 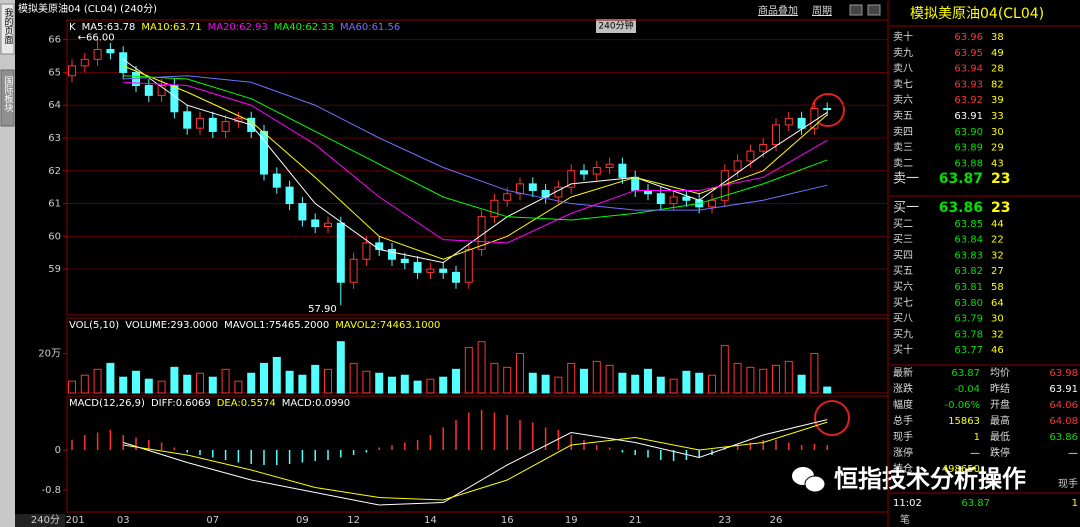 I want to click on indicator-label: MA5:63.78, so click(x=109, y=27).